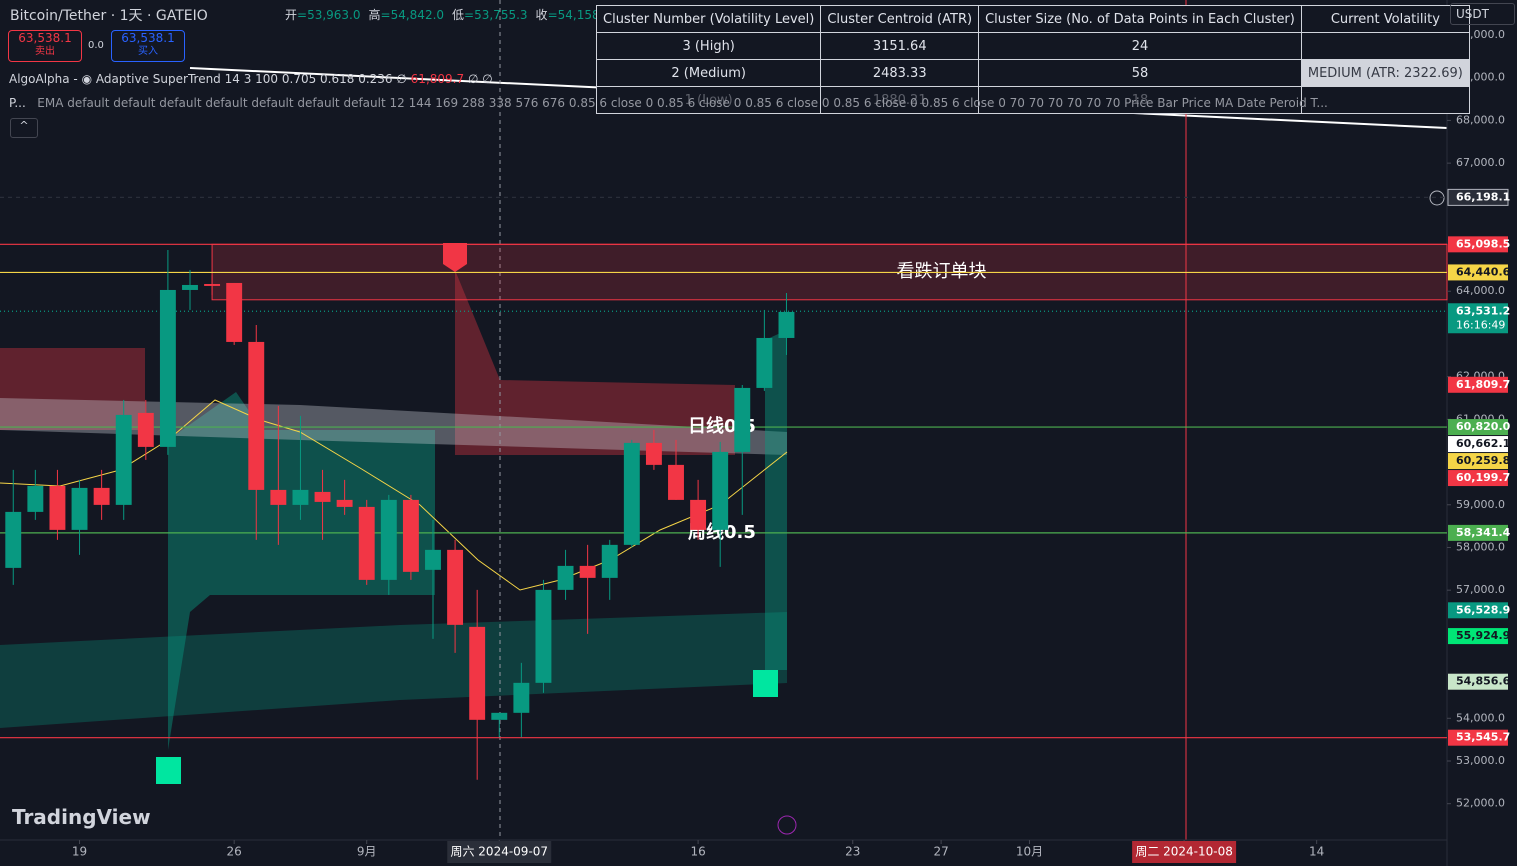  What do you see at coordinates (367, 852) in the screenshot?
I see `x-tick-label: 9月` at bounding box center [367, 852].